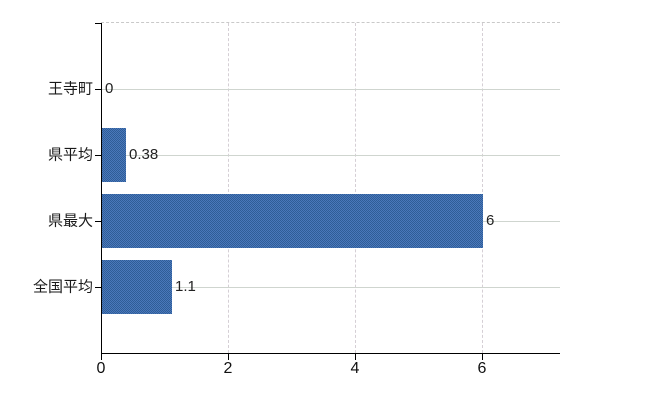  What do you see at coordinates (490, 221) in the screenshot?
I see `bar-value-label: 6` at bounding box center [490, 221].